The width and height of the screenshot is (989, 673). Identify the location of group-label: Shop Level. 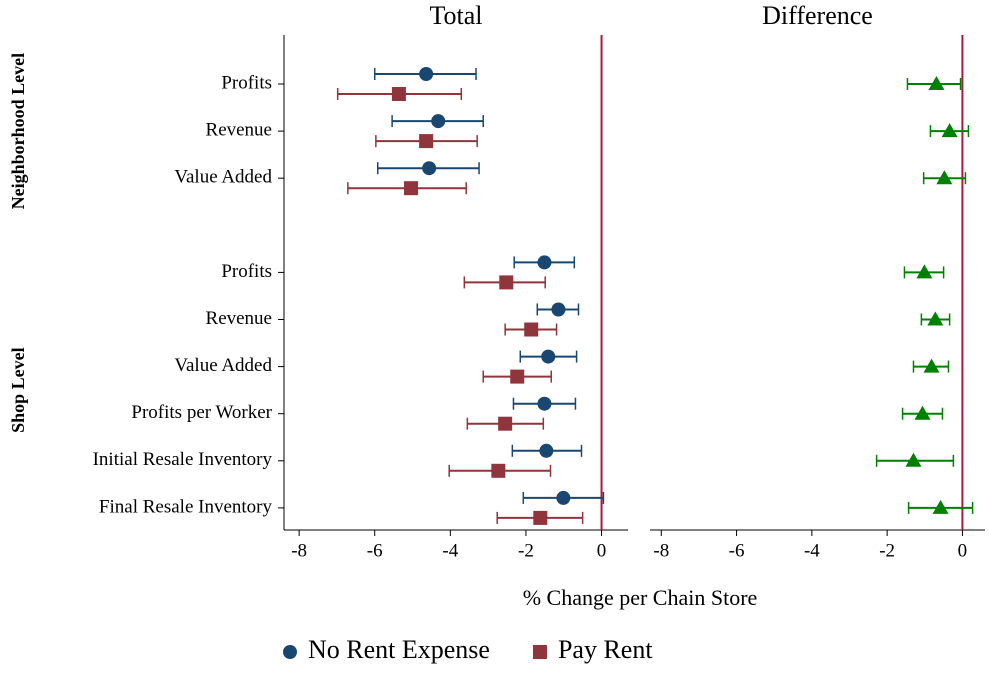
(18, 390).